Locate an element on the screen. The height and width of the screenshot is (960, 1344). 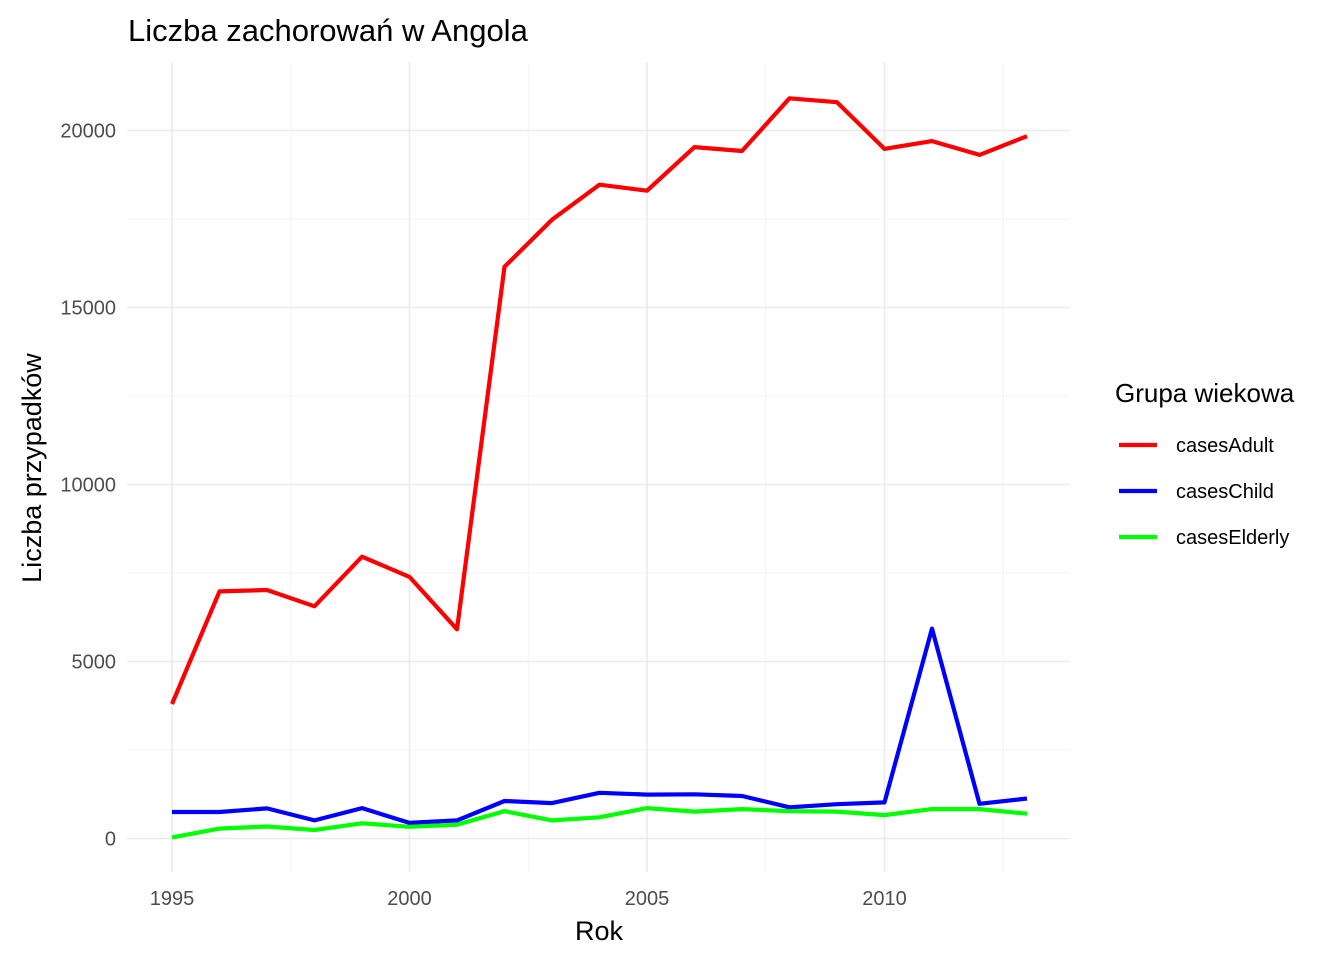
x-tick-label: 2000 is located at coordinates (409, 899).